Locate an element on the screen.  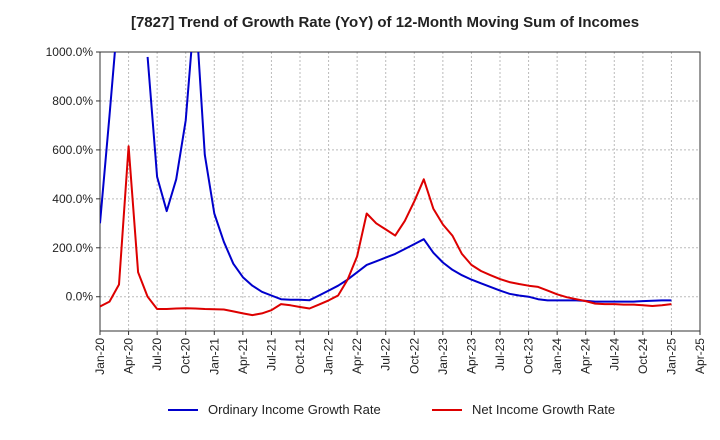
legend-item-net: Net Income Growth Rate is located at coordinates (523, 409).